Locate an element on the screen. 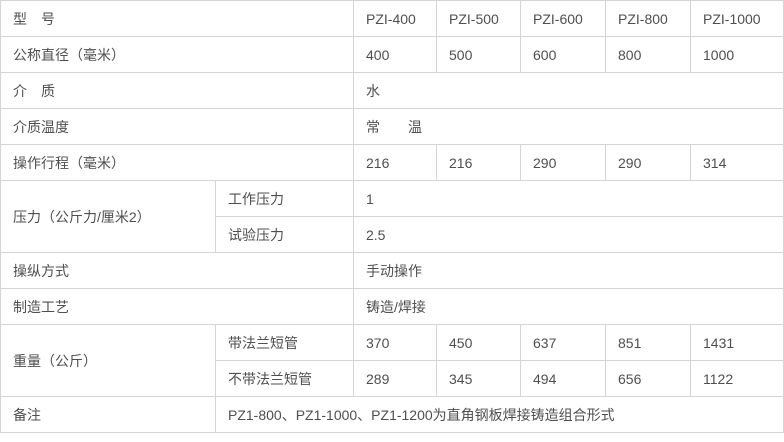 Image resolution: width=784 pixels, height=442 pixels. row-weight-without-flange: 不带法兰短管 289 345 494 656 1122 is located at coordinates (392, 378).